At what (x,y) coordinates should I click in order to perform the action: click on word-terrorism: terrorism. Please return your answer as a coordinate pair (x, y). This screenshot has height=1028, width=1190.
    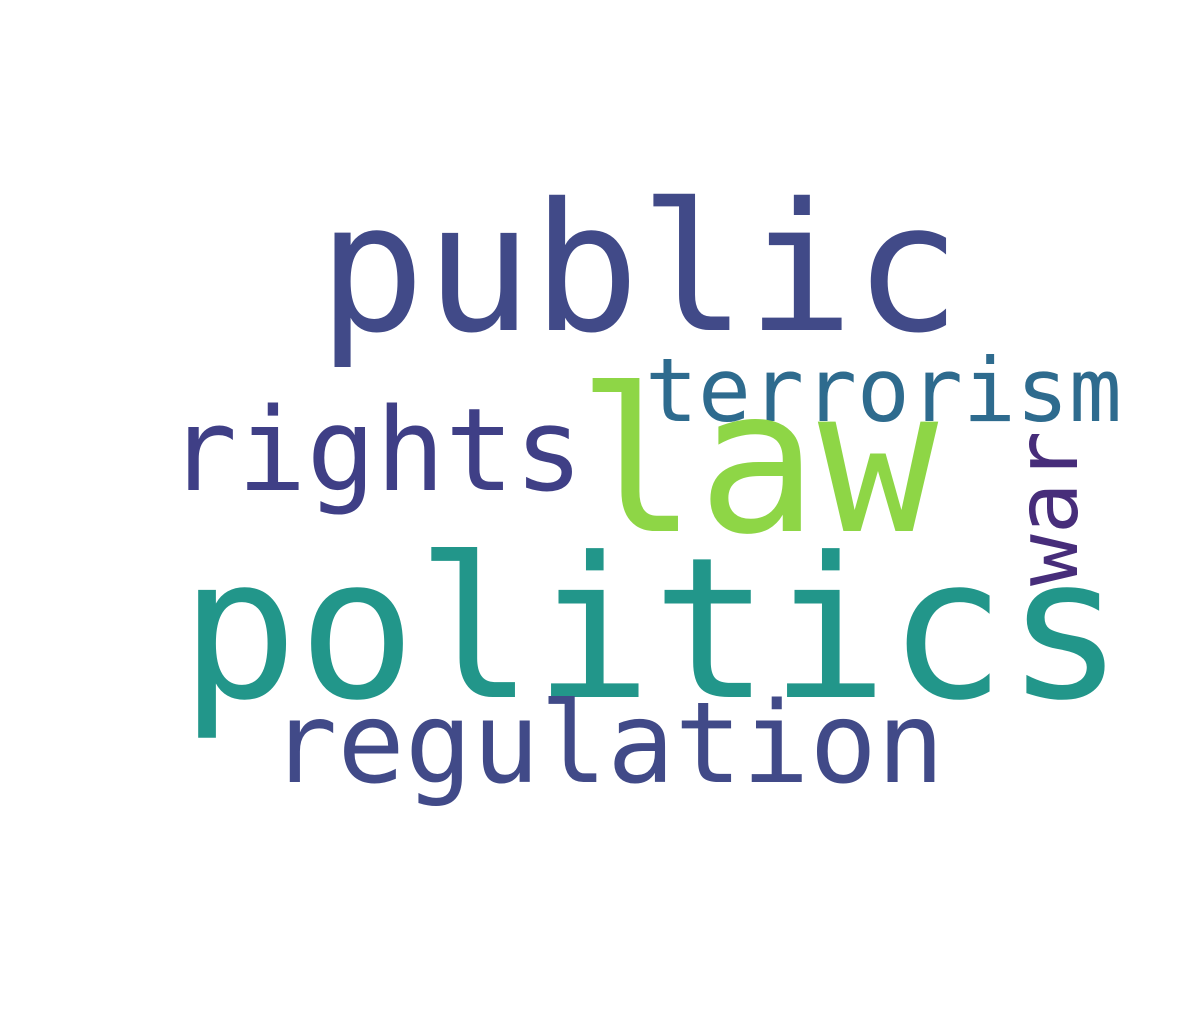
    Looking at the image, I should click on (883, 390).